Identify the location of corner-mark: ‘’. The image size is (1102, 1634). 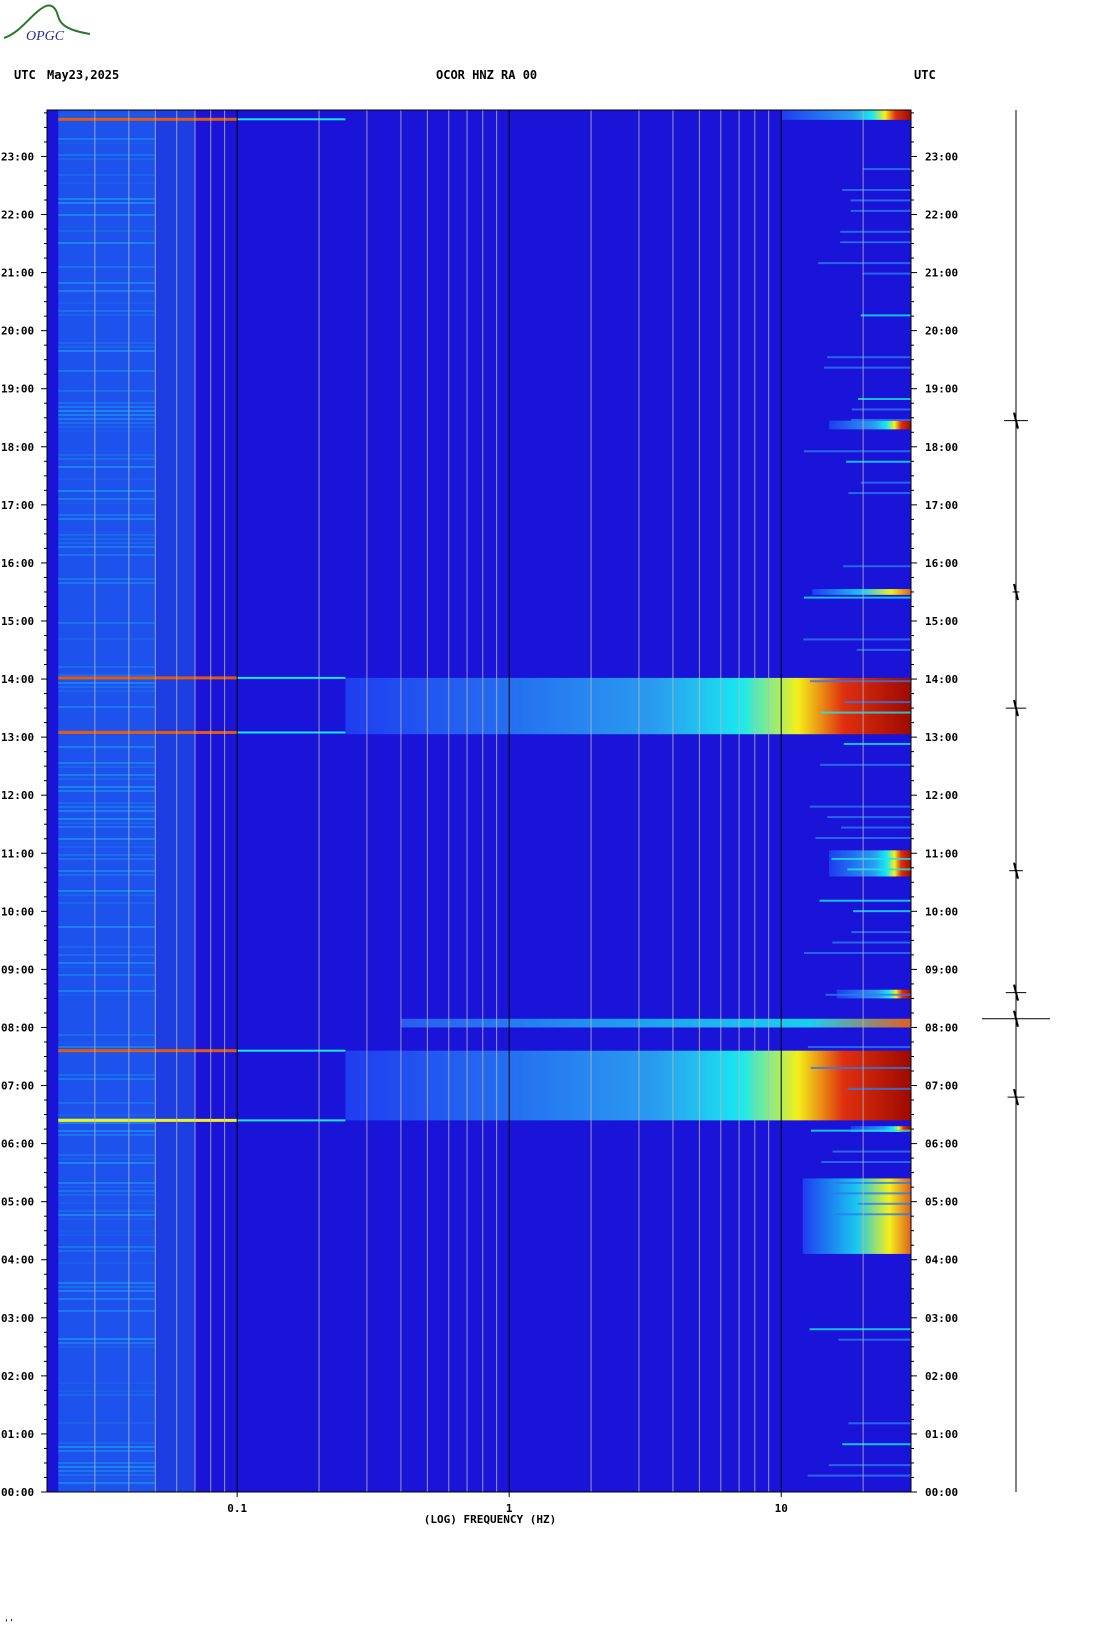
(9, 1622).